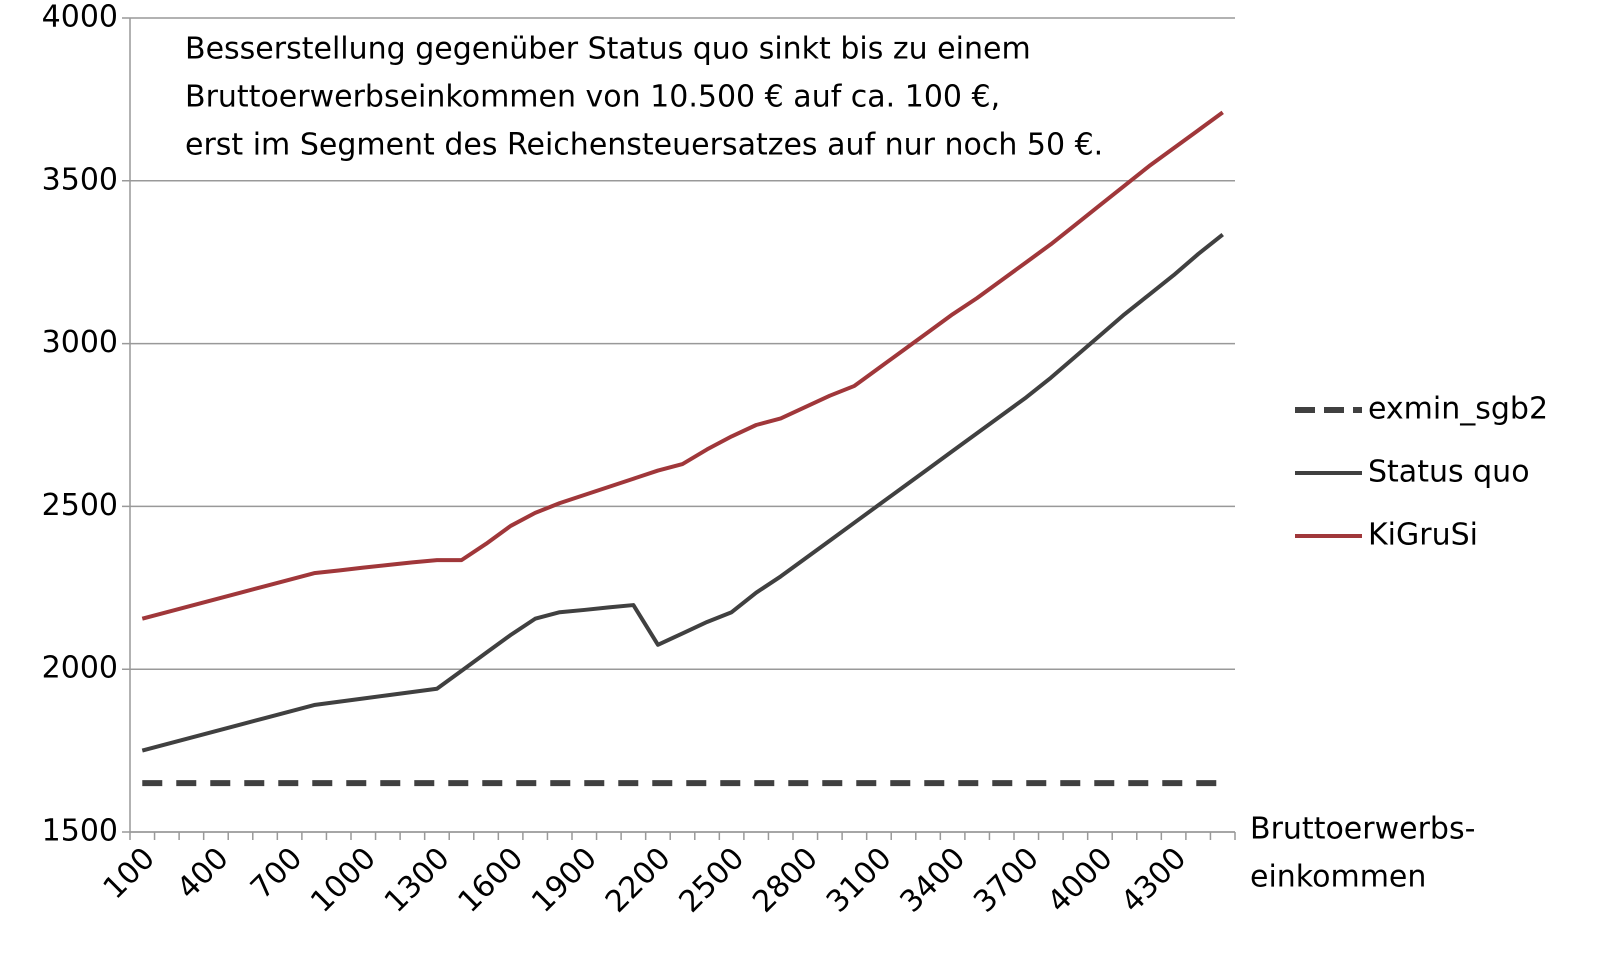 The height and width of the screenshot is (972, 1616). Describe the element at coordinates (80, 831) in the screenshot. I see `y-tick-label: 1500` at that location.